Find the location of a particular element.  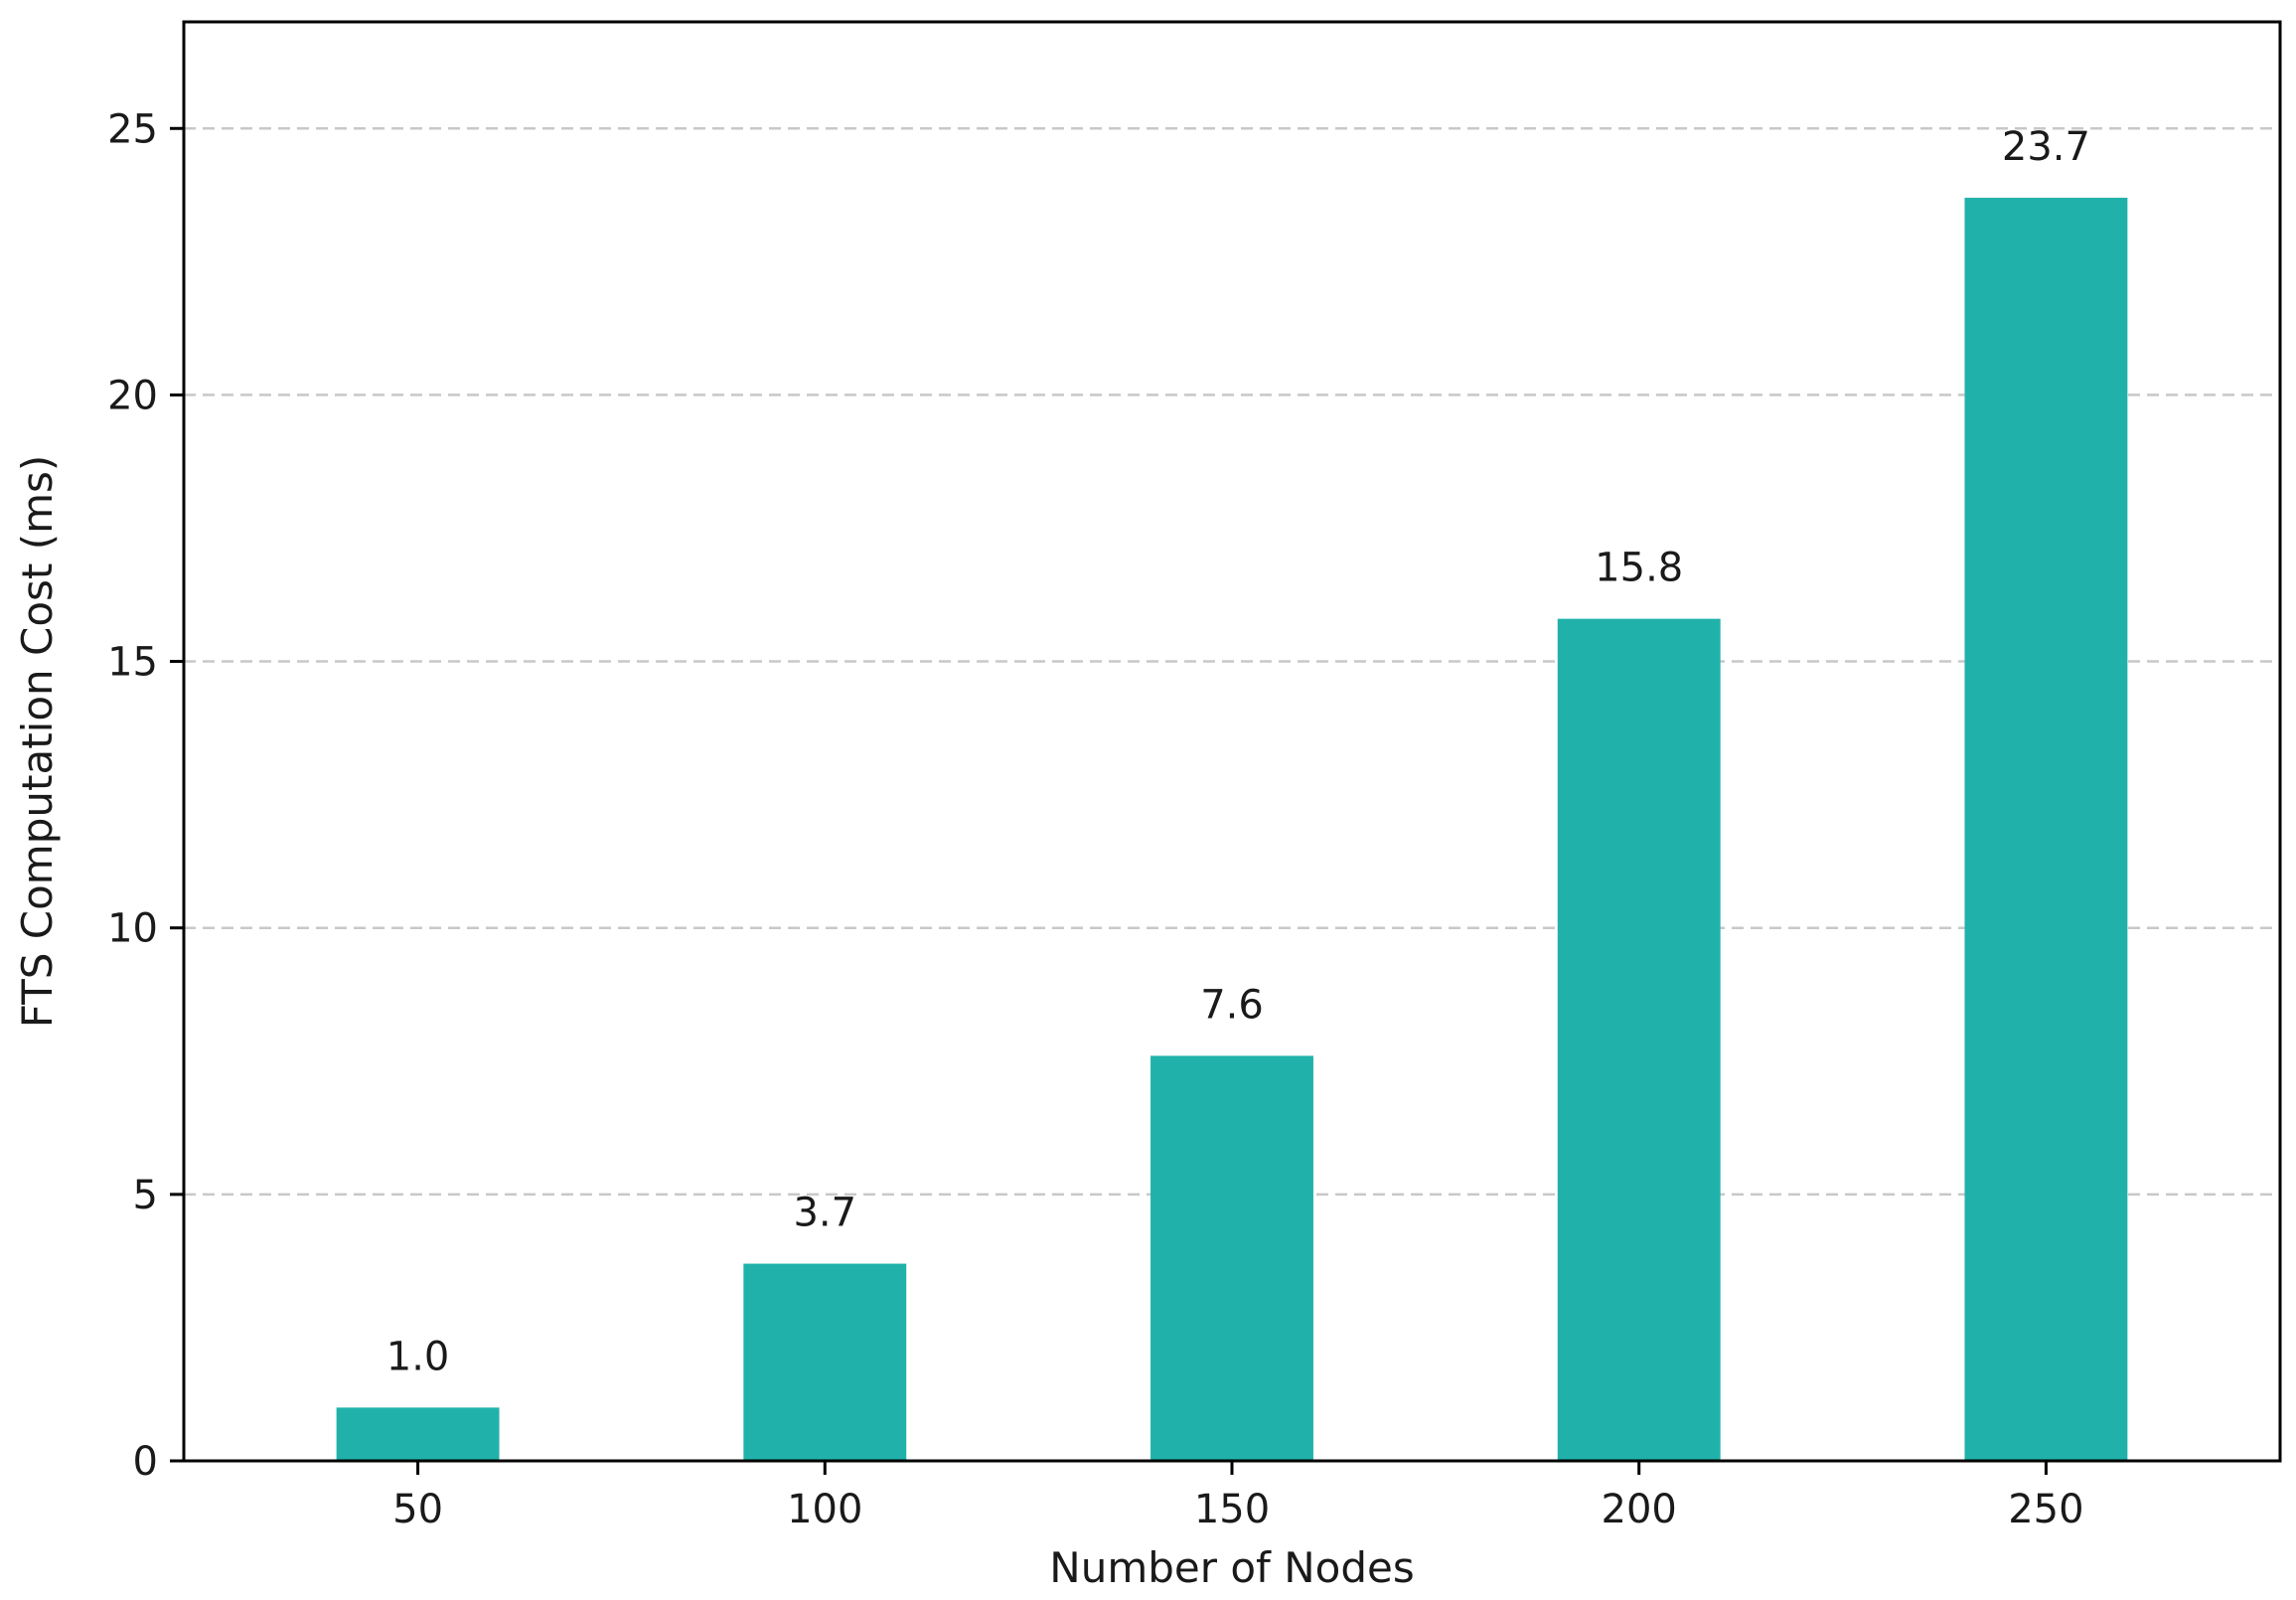

x-tick-label-150: 150 is located at coordinates (1232, 1509).